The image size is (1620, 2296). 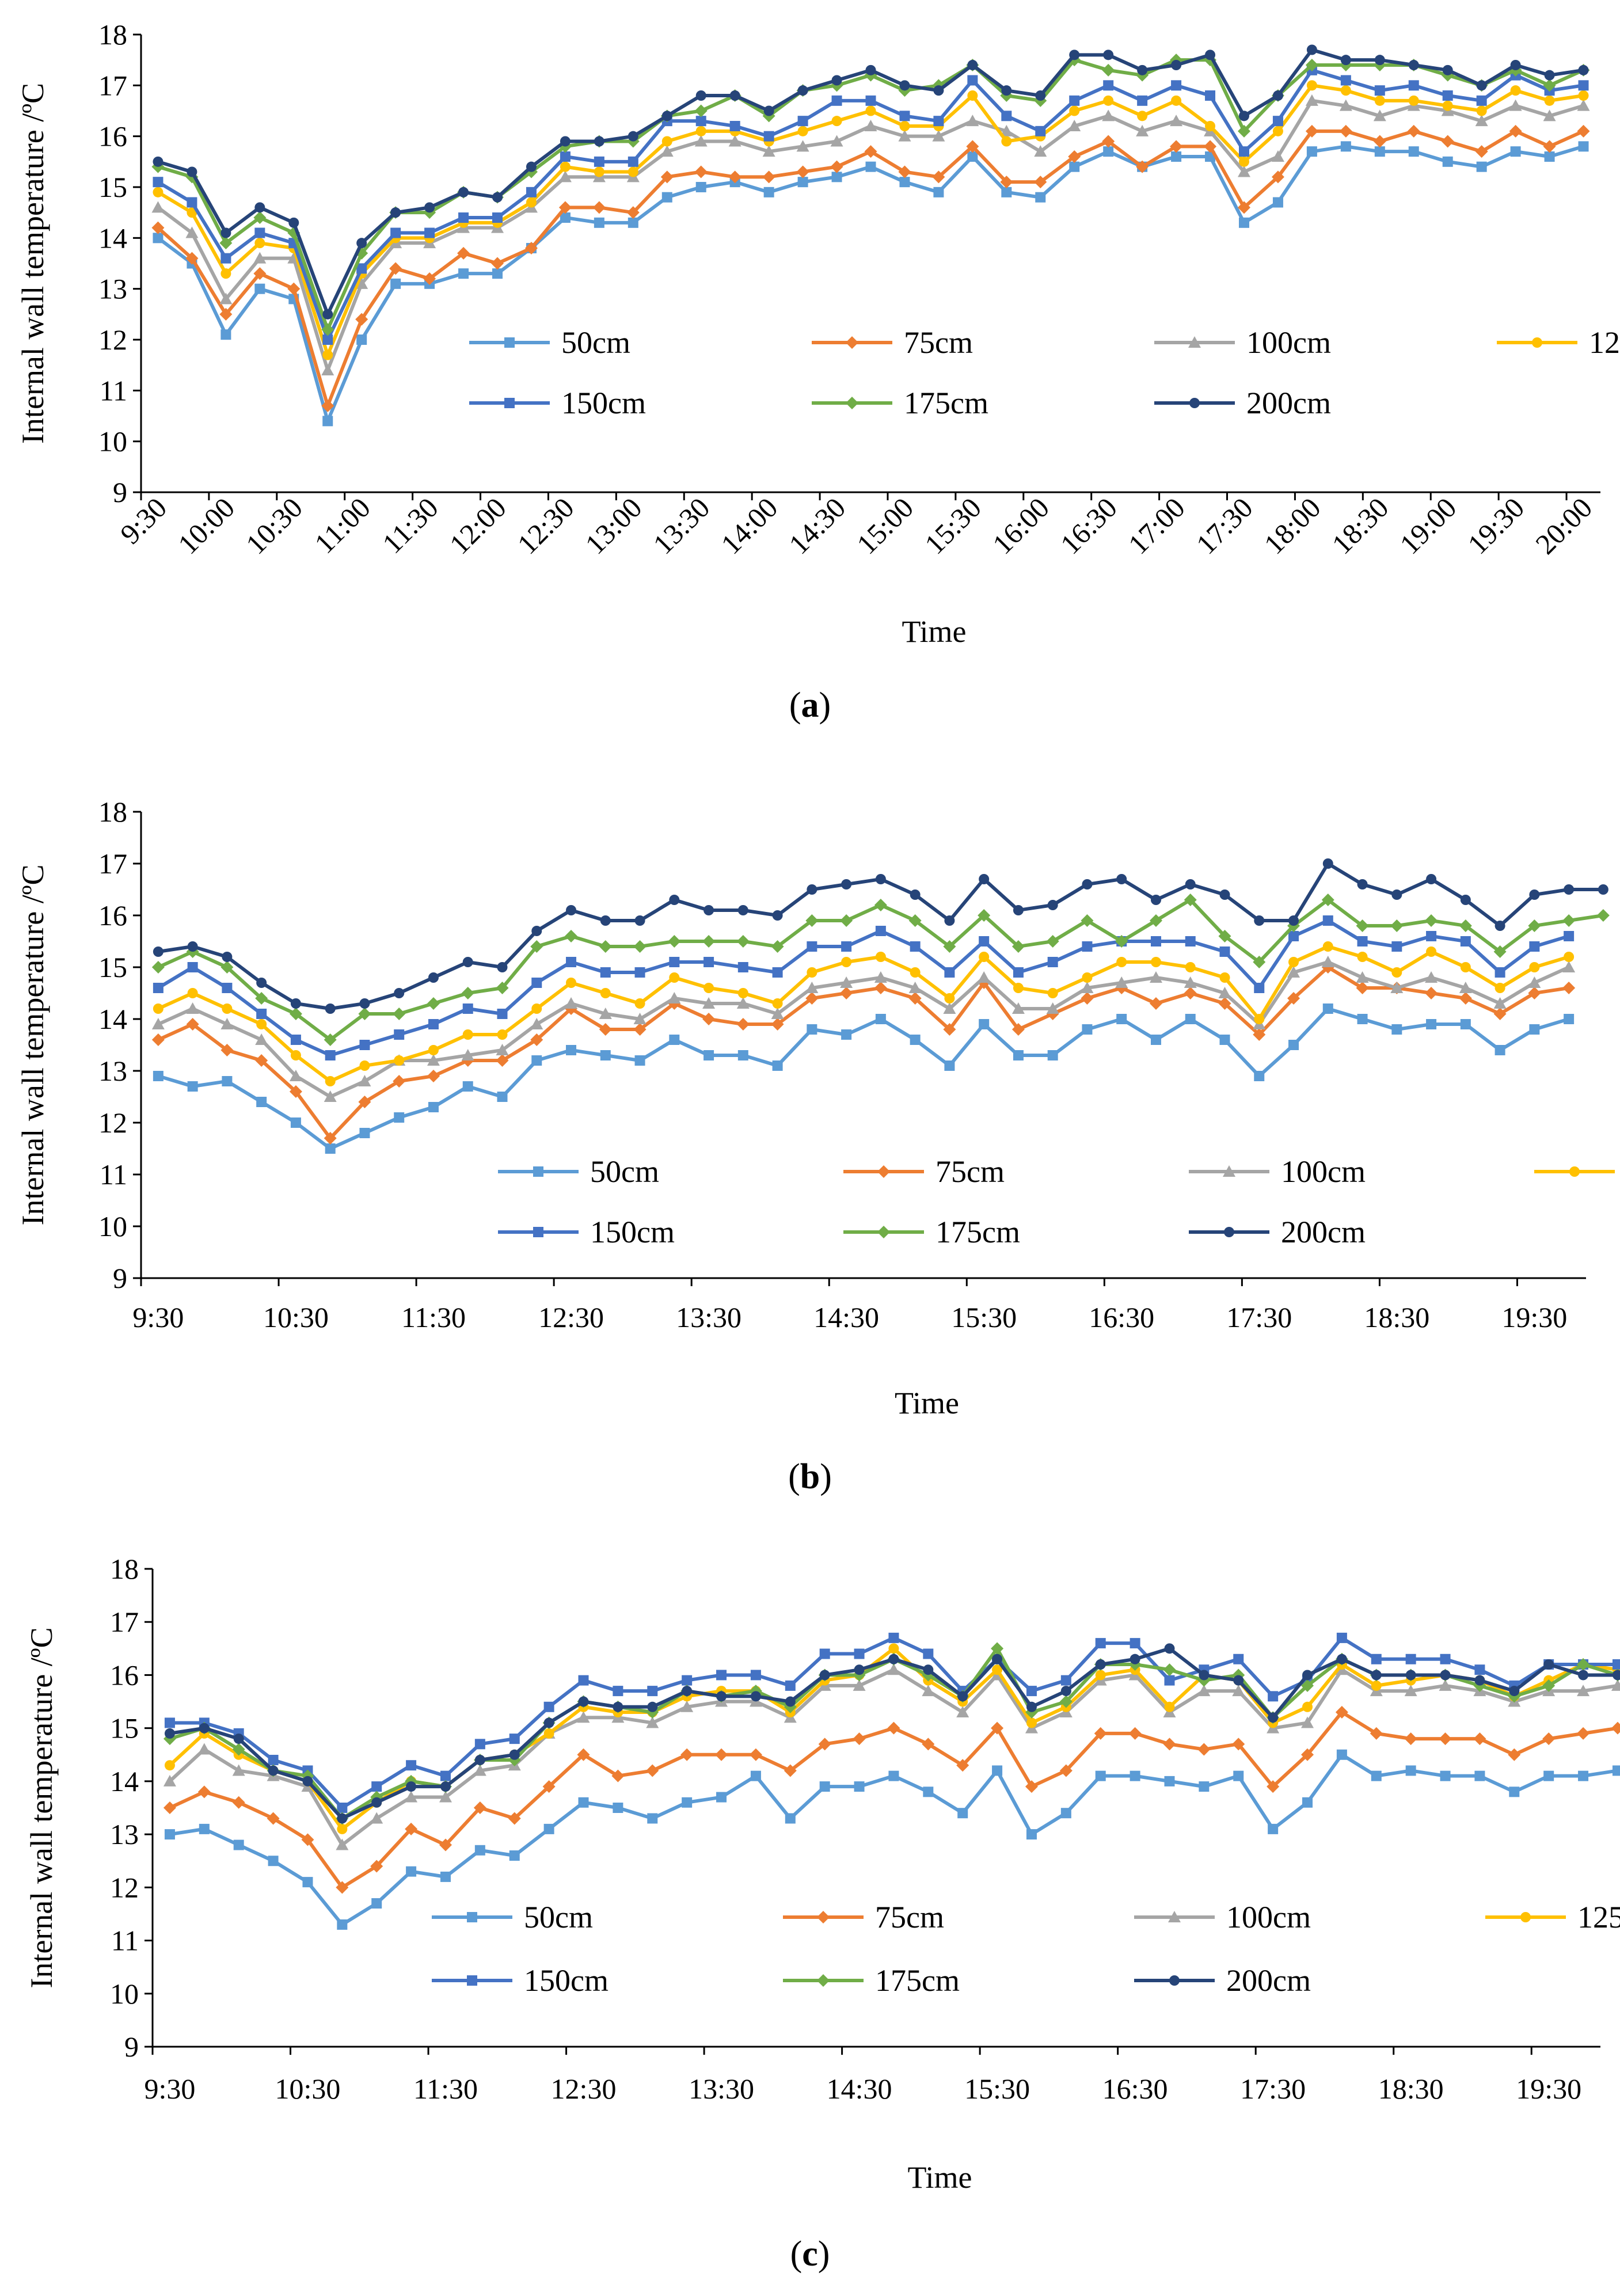 I want to click on legend-item-150cm: 150cm, so click(x=586, y=1232).